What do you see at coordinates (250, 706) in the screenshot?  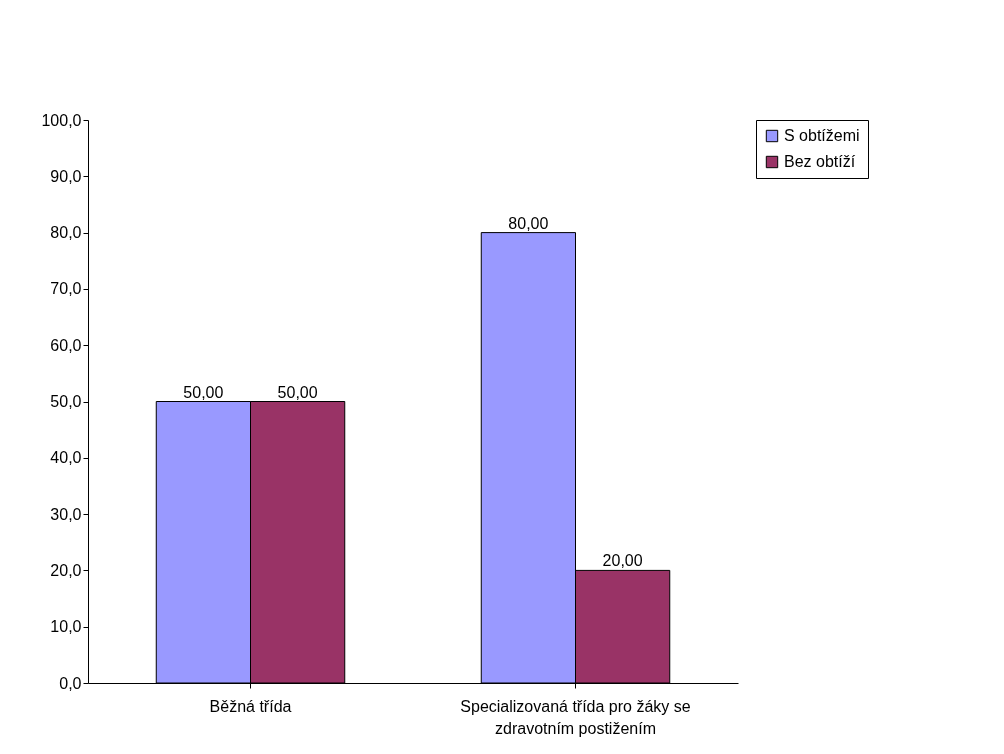 I see `x-tick-label: Běžná třída` at bounding box center [250, 706].